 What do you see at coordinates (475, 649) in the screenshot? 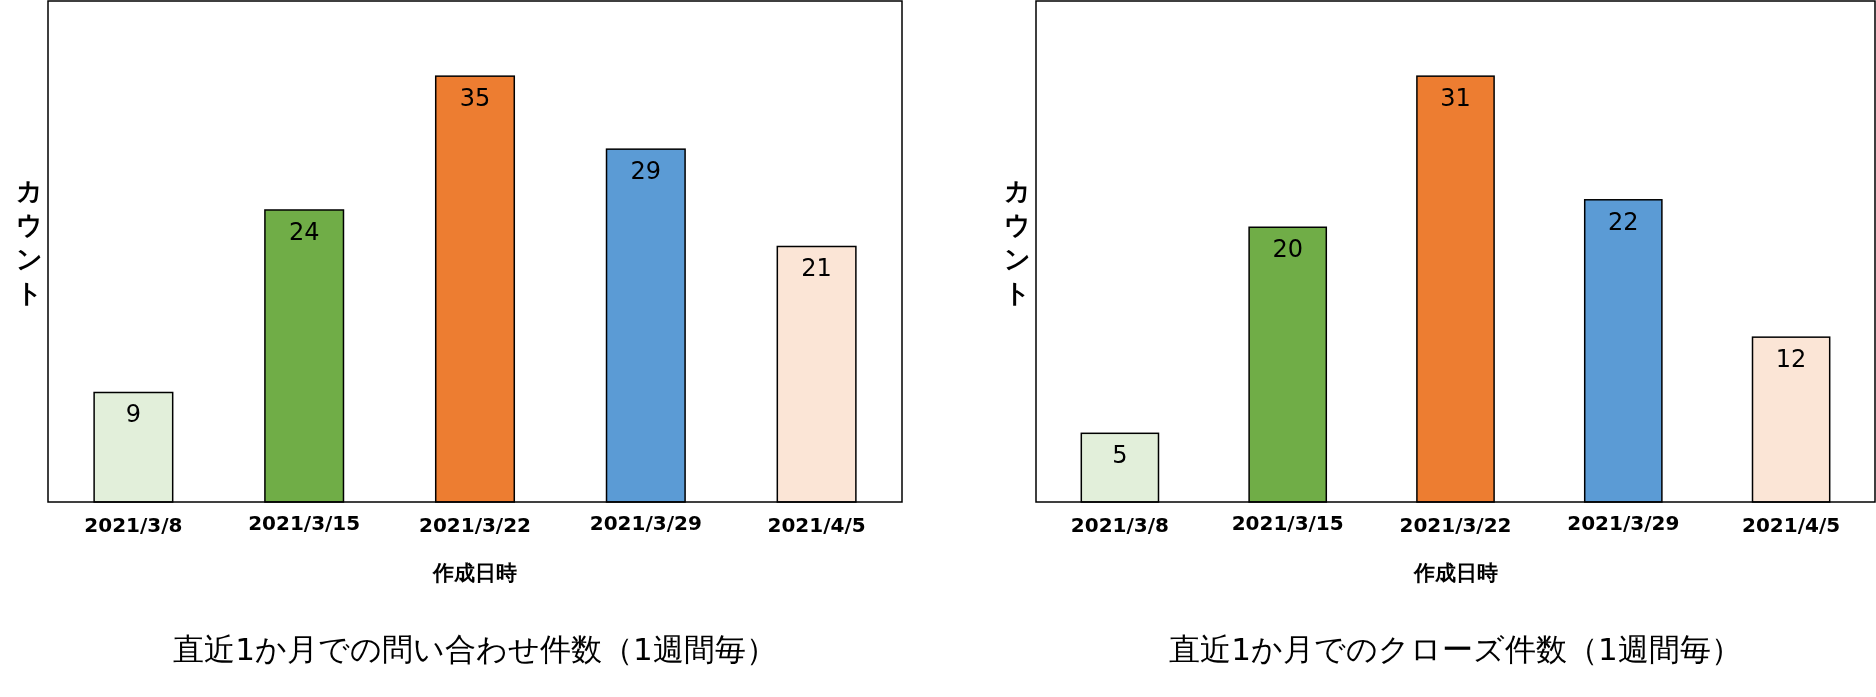
I see `text: 直近1か月での問い合わせ件数（1週間毎）` at bounding box center [475, 649].